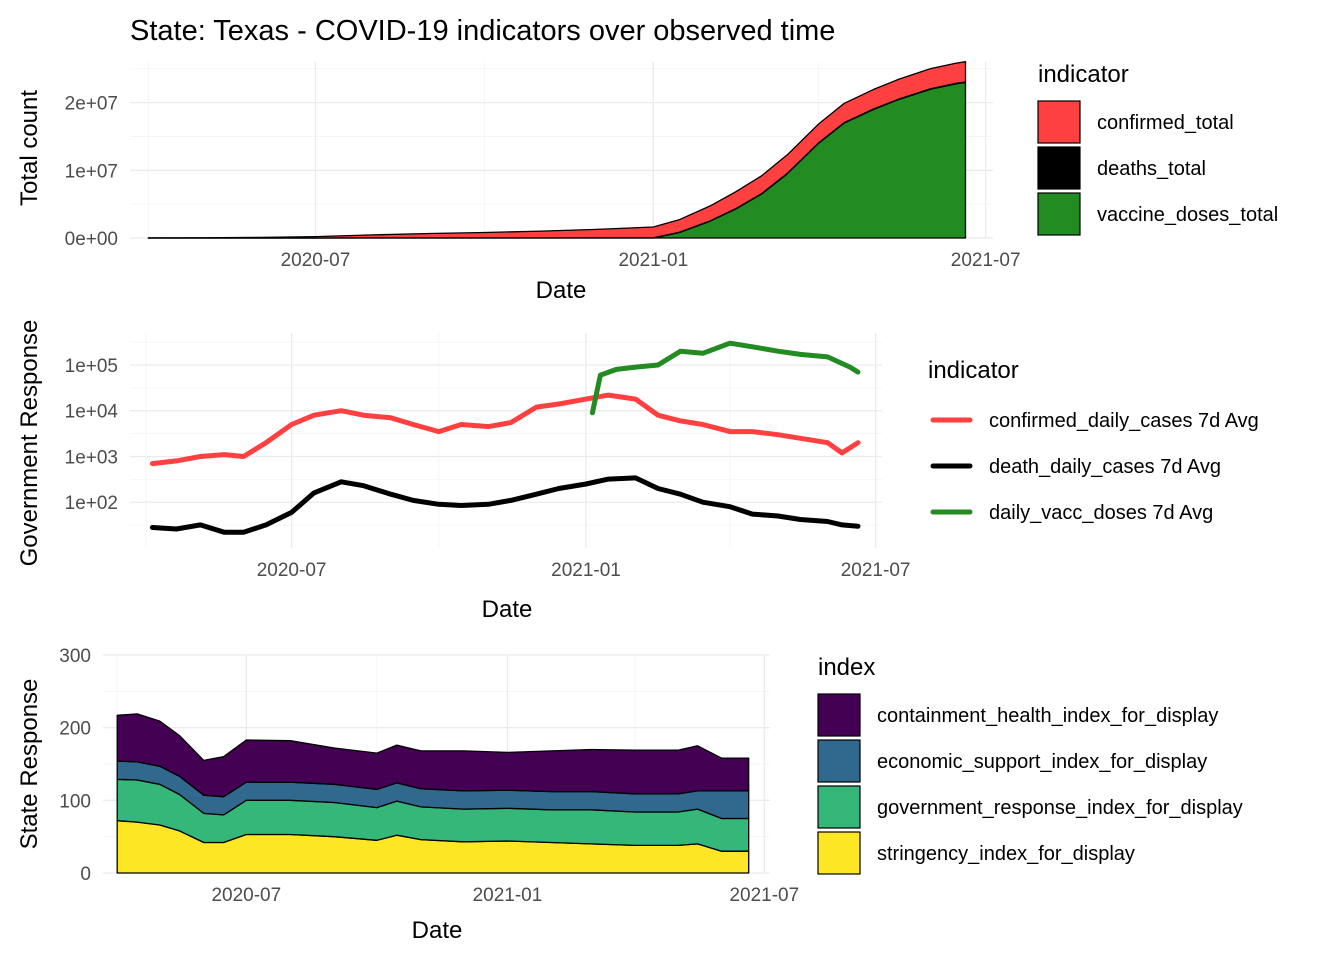 This screenshot has height=960, width=1344. Describe the element at coordinates (1006, 854) in the screenshot. I see `legend-label: stringency_index_for_display` at that location.